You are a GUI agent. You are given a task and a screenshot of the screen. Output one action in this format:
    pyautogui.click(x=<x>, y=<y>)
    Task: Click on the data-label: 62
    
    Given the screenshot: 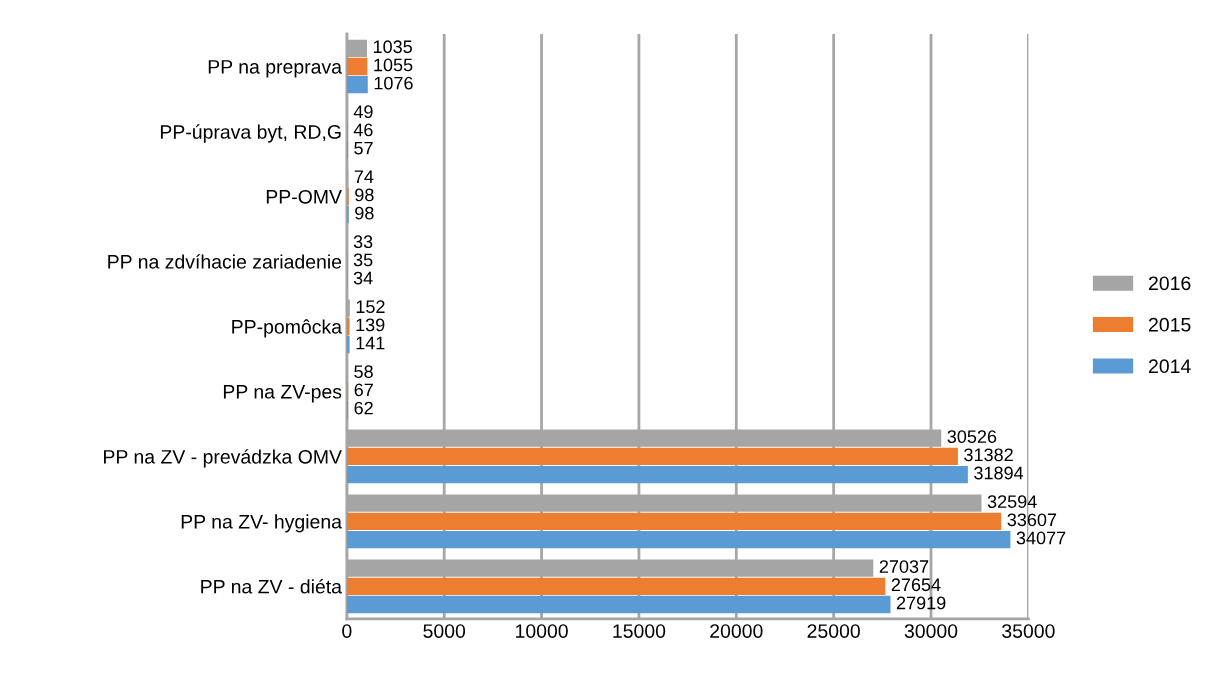 What is the action you would take?
    pyautogui.click(x=363, y=408)
    